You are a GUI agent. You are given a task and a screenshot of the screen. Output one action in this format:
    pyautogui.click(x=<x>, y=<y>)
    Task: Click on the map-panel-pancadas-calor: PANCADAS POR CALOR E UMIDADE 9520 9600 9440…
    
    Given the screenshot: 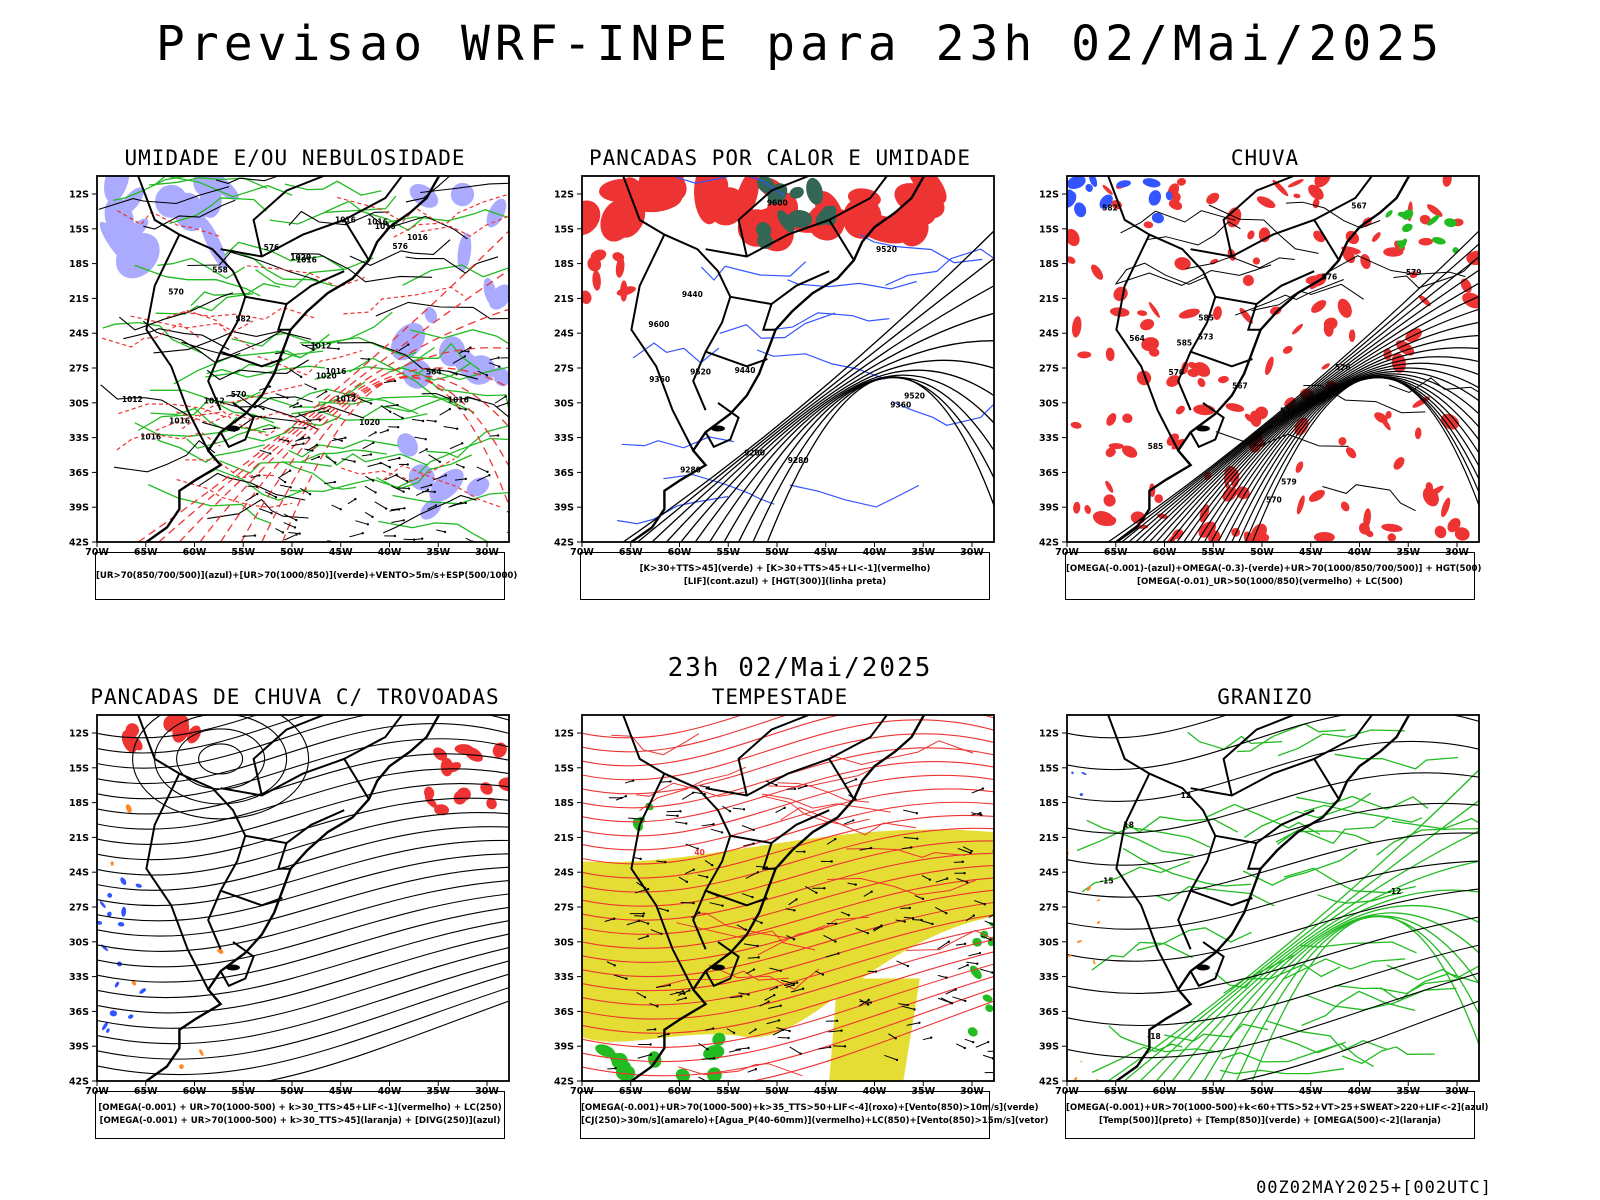 What is the action you would take?
    pyautogui.click(x=780, y=377)
    